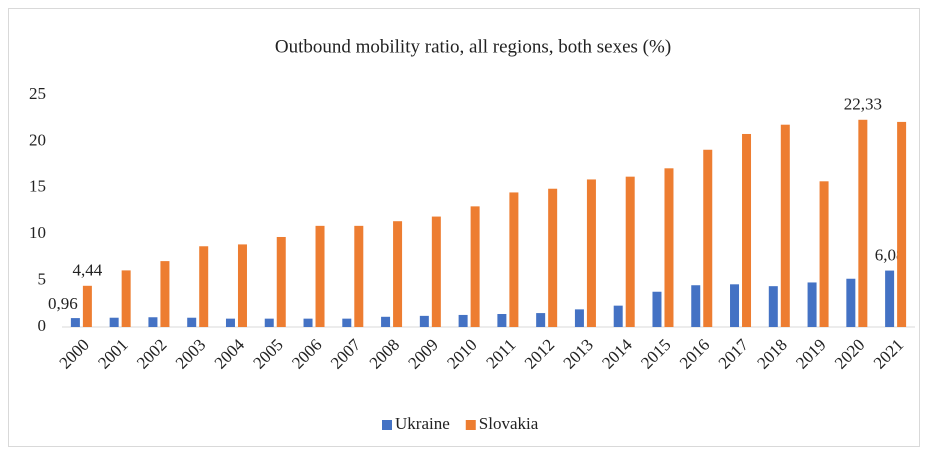 The image size is (928, 460). I want to click on legend-label: Slovakia, so click(509, 423).